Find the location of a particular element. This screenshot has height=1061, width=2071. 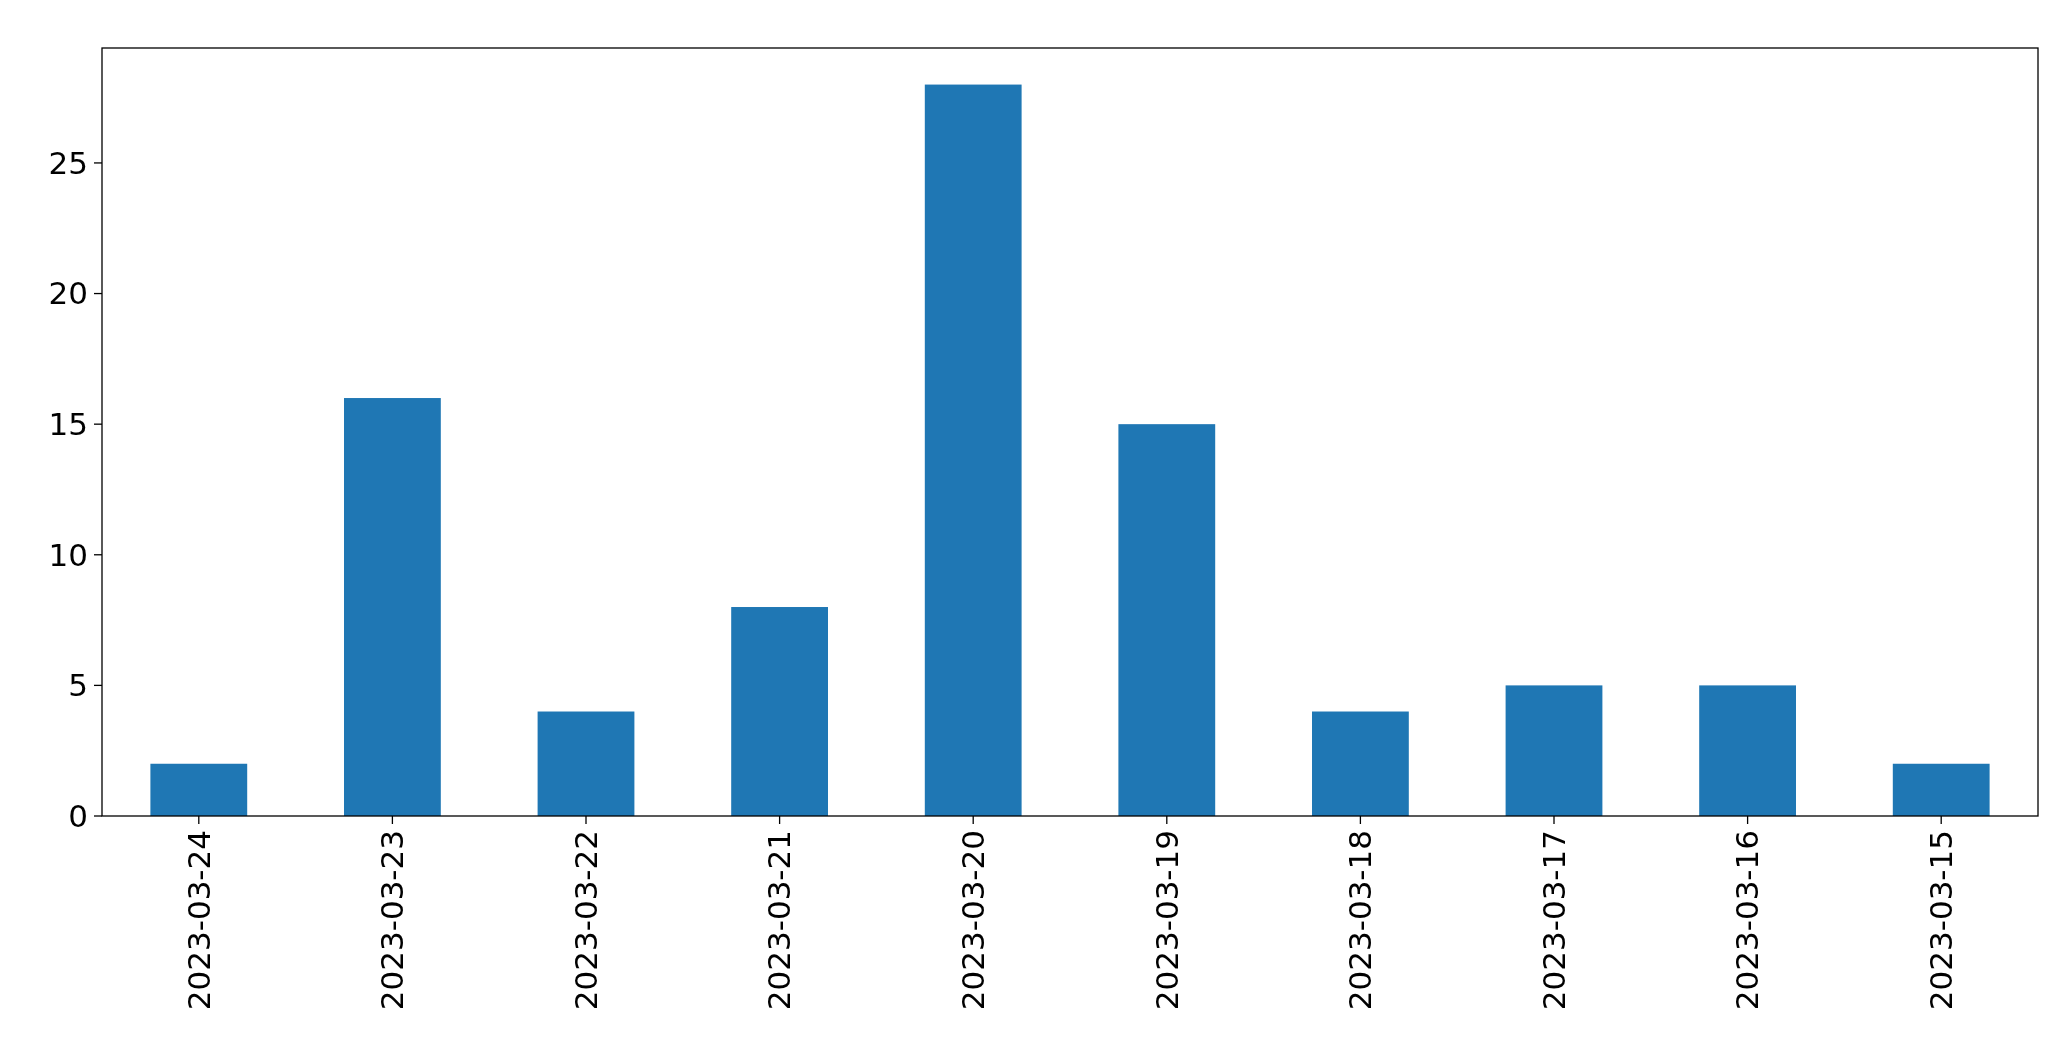

y-tick-label: 10 is located at coordinates (68, 554).